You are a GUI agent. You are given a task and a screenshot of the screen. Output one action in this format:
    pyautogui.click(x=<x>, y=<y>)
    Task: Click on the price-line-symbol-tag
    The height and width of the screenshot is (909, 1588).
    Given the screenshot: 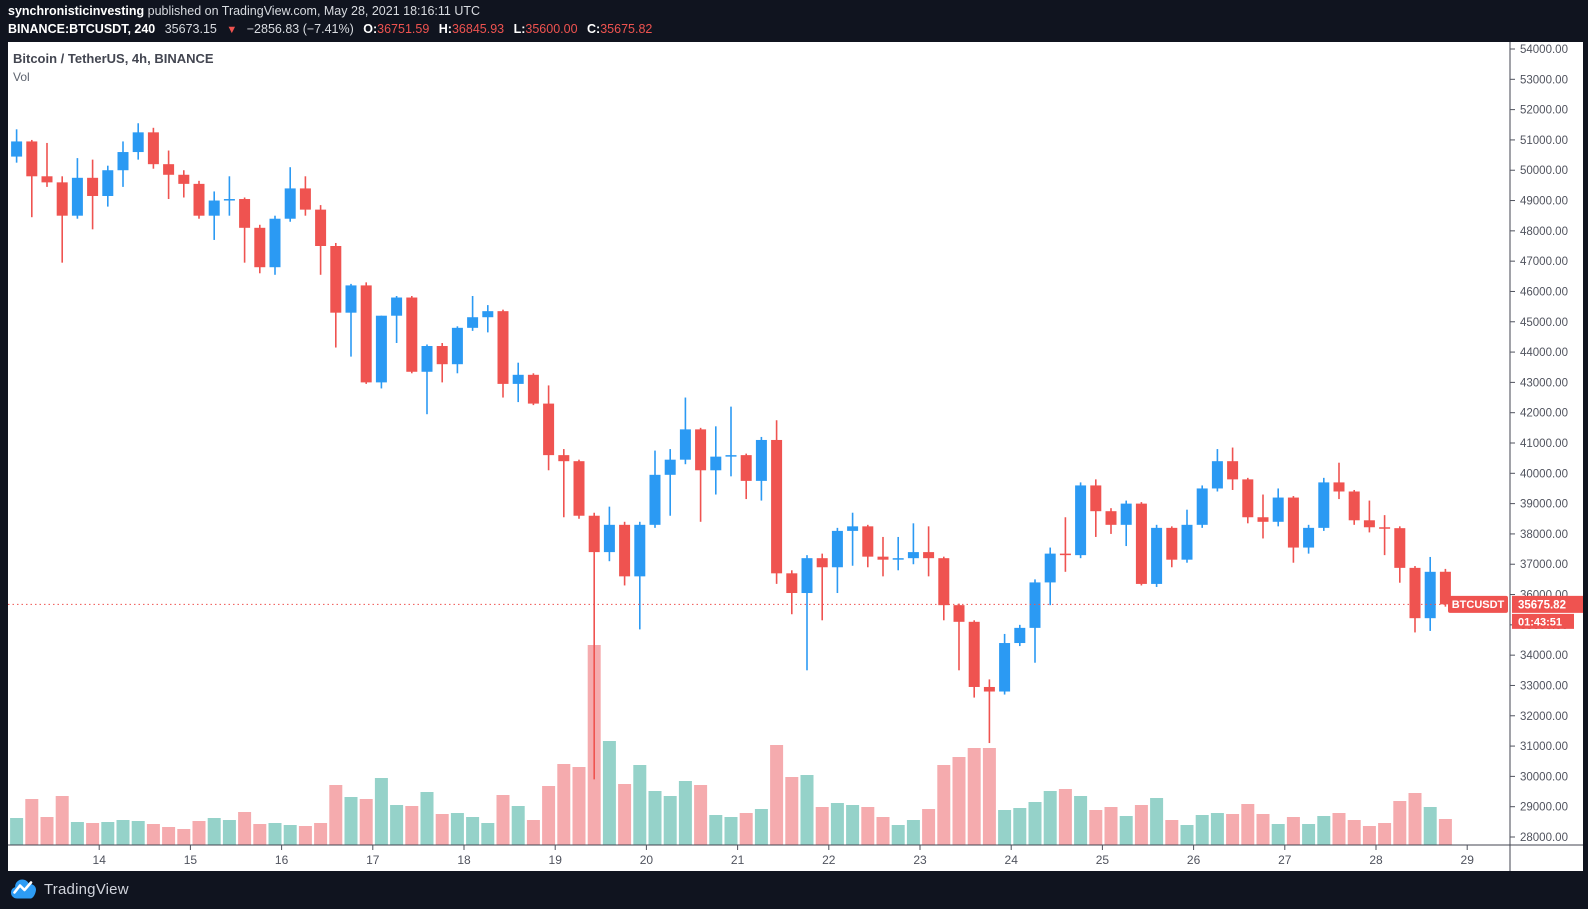 What is the action you would take?
    pyautogui.click(x=1478, y=604)
    